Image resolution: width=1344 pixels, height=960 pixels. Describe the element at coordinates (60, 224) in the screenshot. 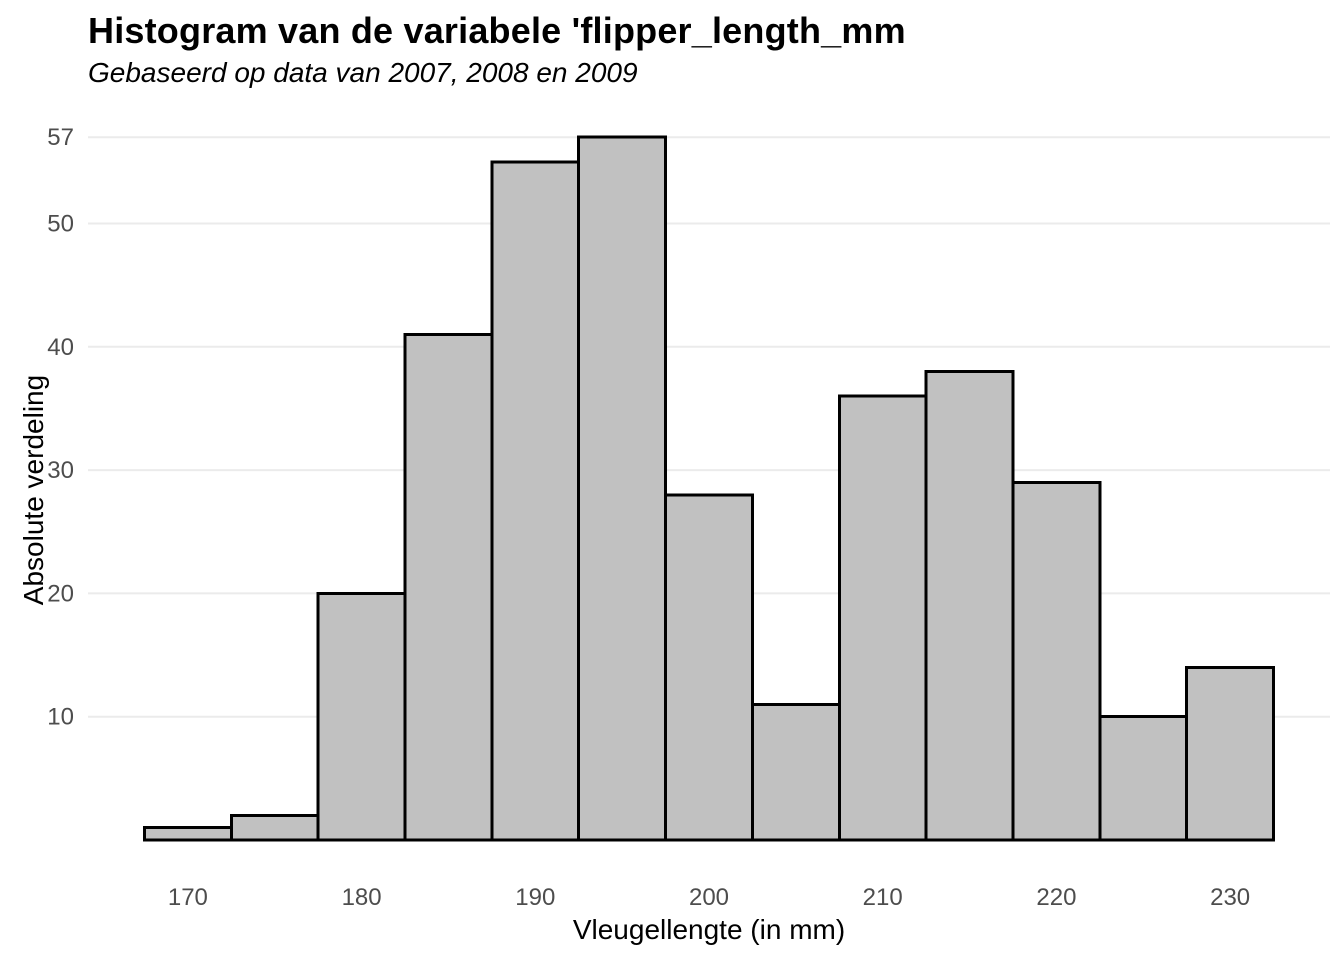

I see `y-tick-label-50: 50` at that location.